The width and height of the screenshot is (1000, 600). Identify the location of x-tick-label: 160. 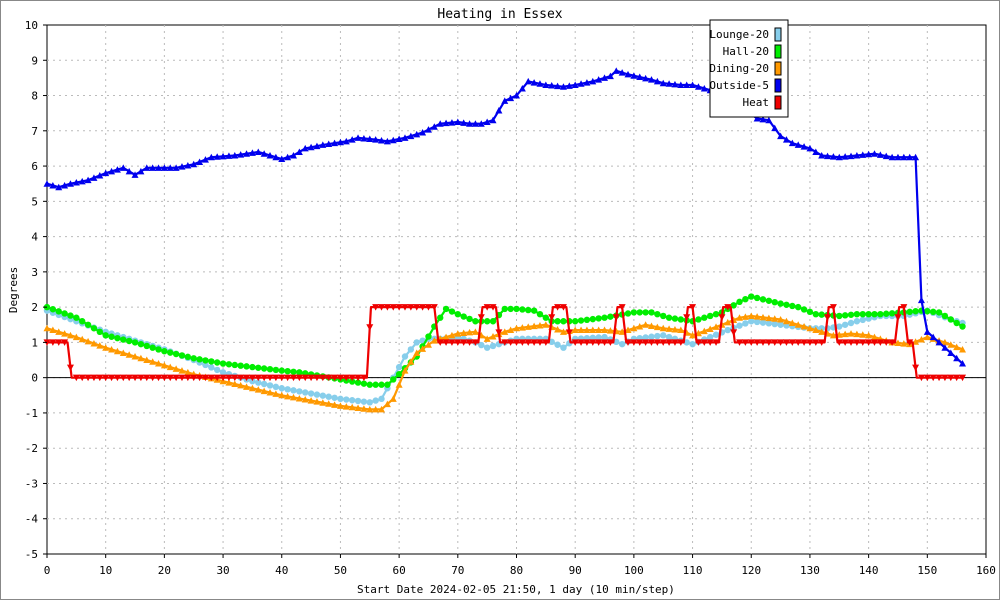
(986, 570).